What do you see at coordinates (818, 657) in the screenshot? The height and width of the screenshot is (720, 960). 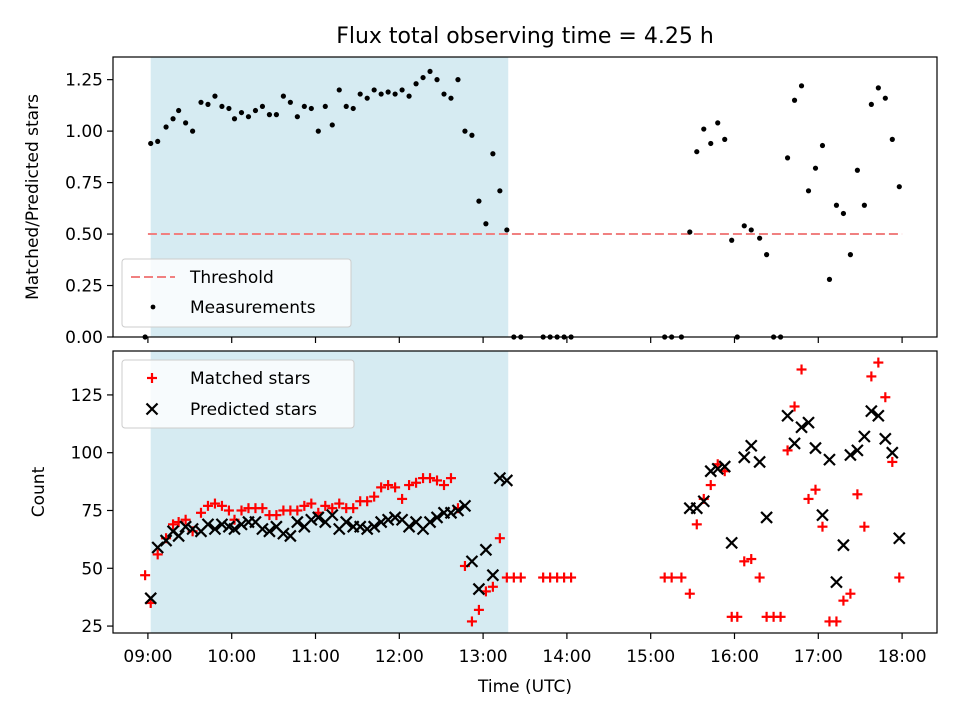 I see `x-tick-label: 17:00` at bounding box center [818, 657].